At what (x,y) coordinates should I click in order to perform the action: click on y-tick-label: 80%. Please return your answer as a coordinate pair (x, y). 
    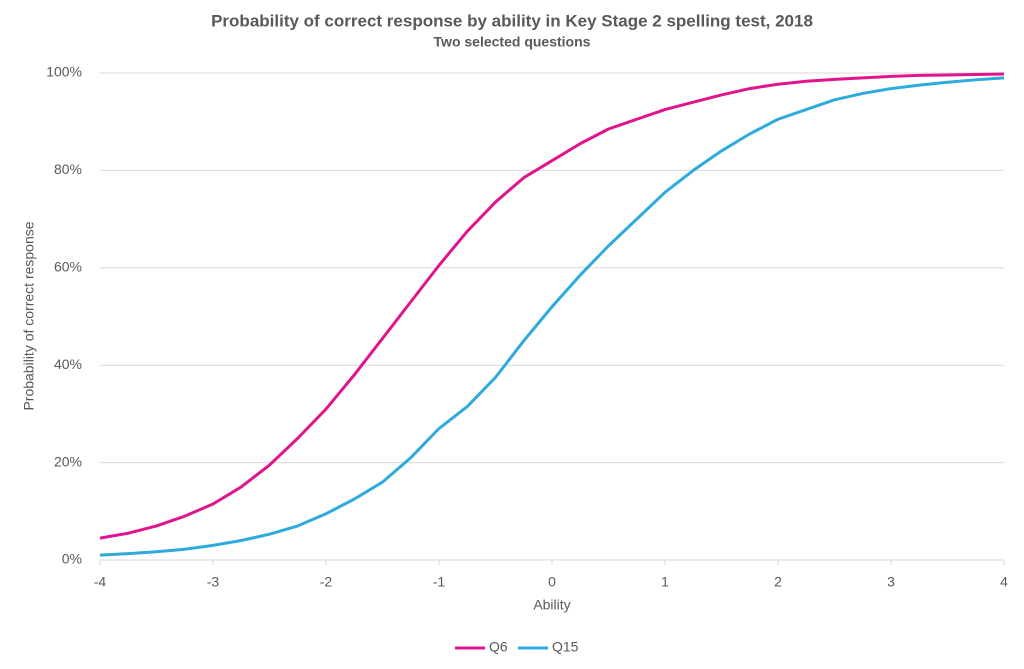
    Looking at the image, I should click on (68, 169).